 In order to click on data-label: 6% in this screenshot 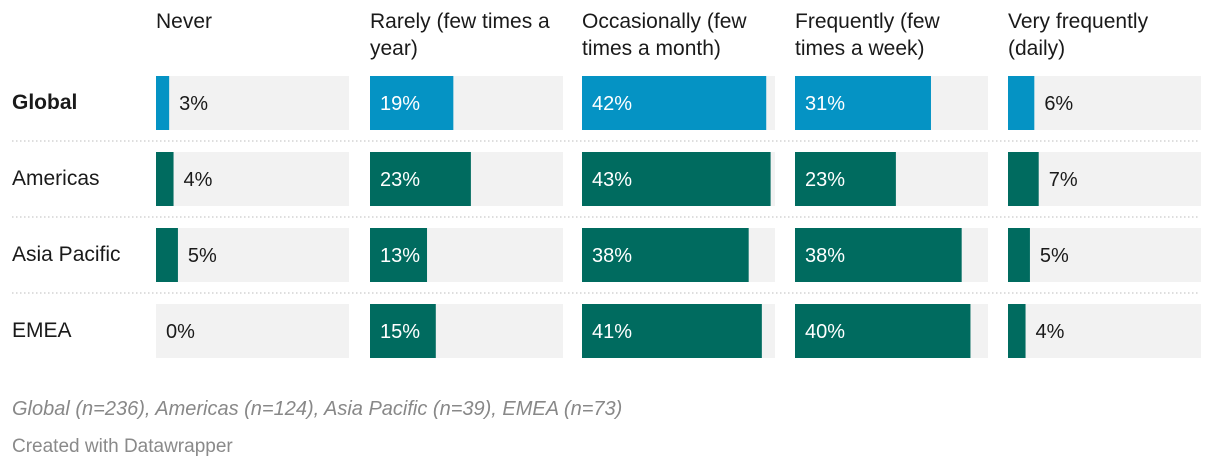, I will do `click(1058, 104)`.